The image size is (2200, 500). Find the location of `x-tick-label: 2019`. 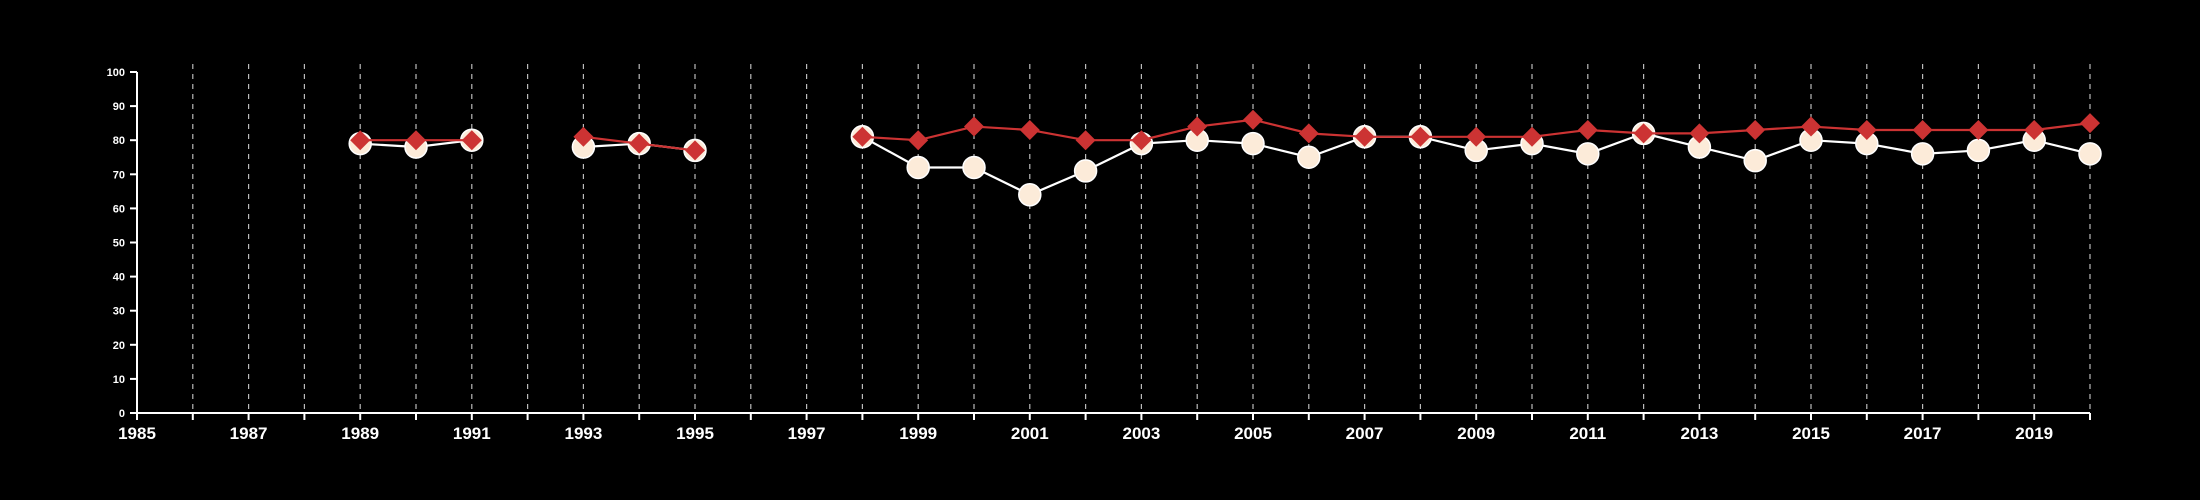

x-tick-label: 2019 is located at coordinates (2034, 433).